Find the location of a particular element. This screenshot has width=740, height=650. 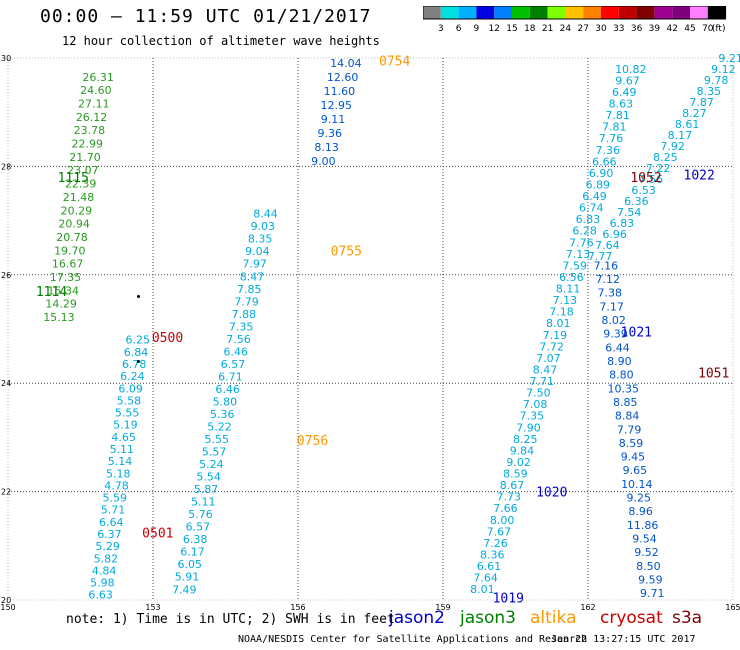

wave-height-value: 22.99 is located at coordinates (87, 144).